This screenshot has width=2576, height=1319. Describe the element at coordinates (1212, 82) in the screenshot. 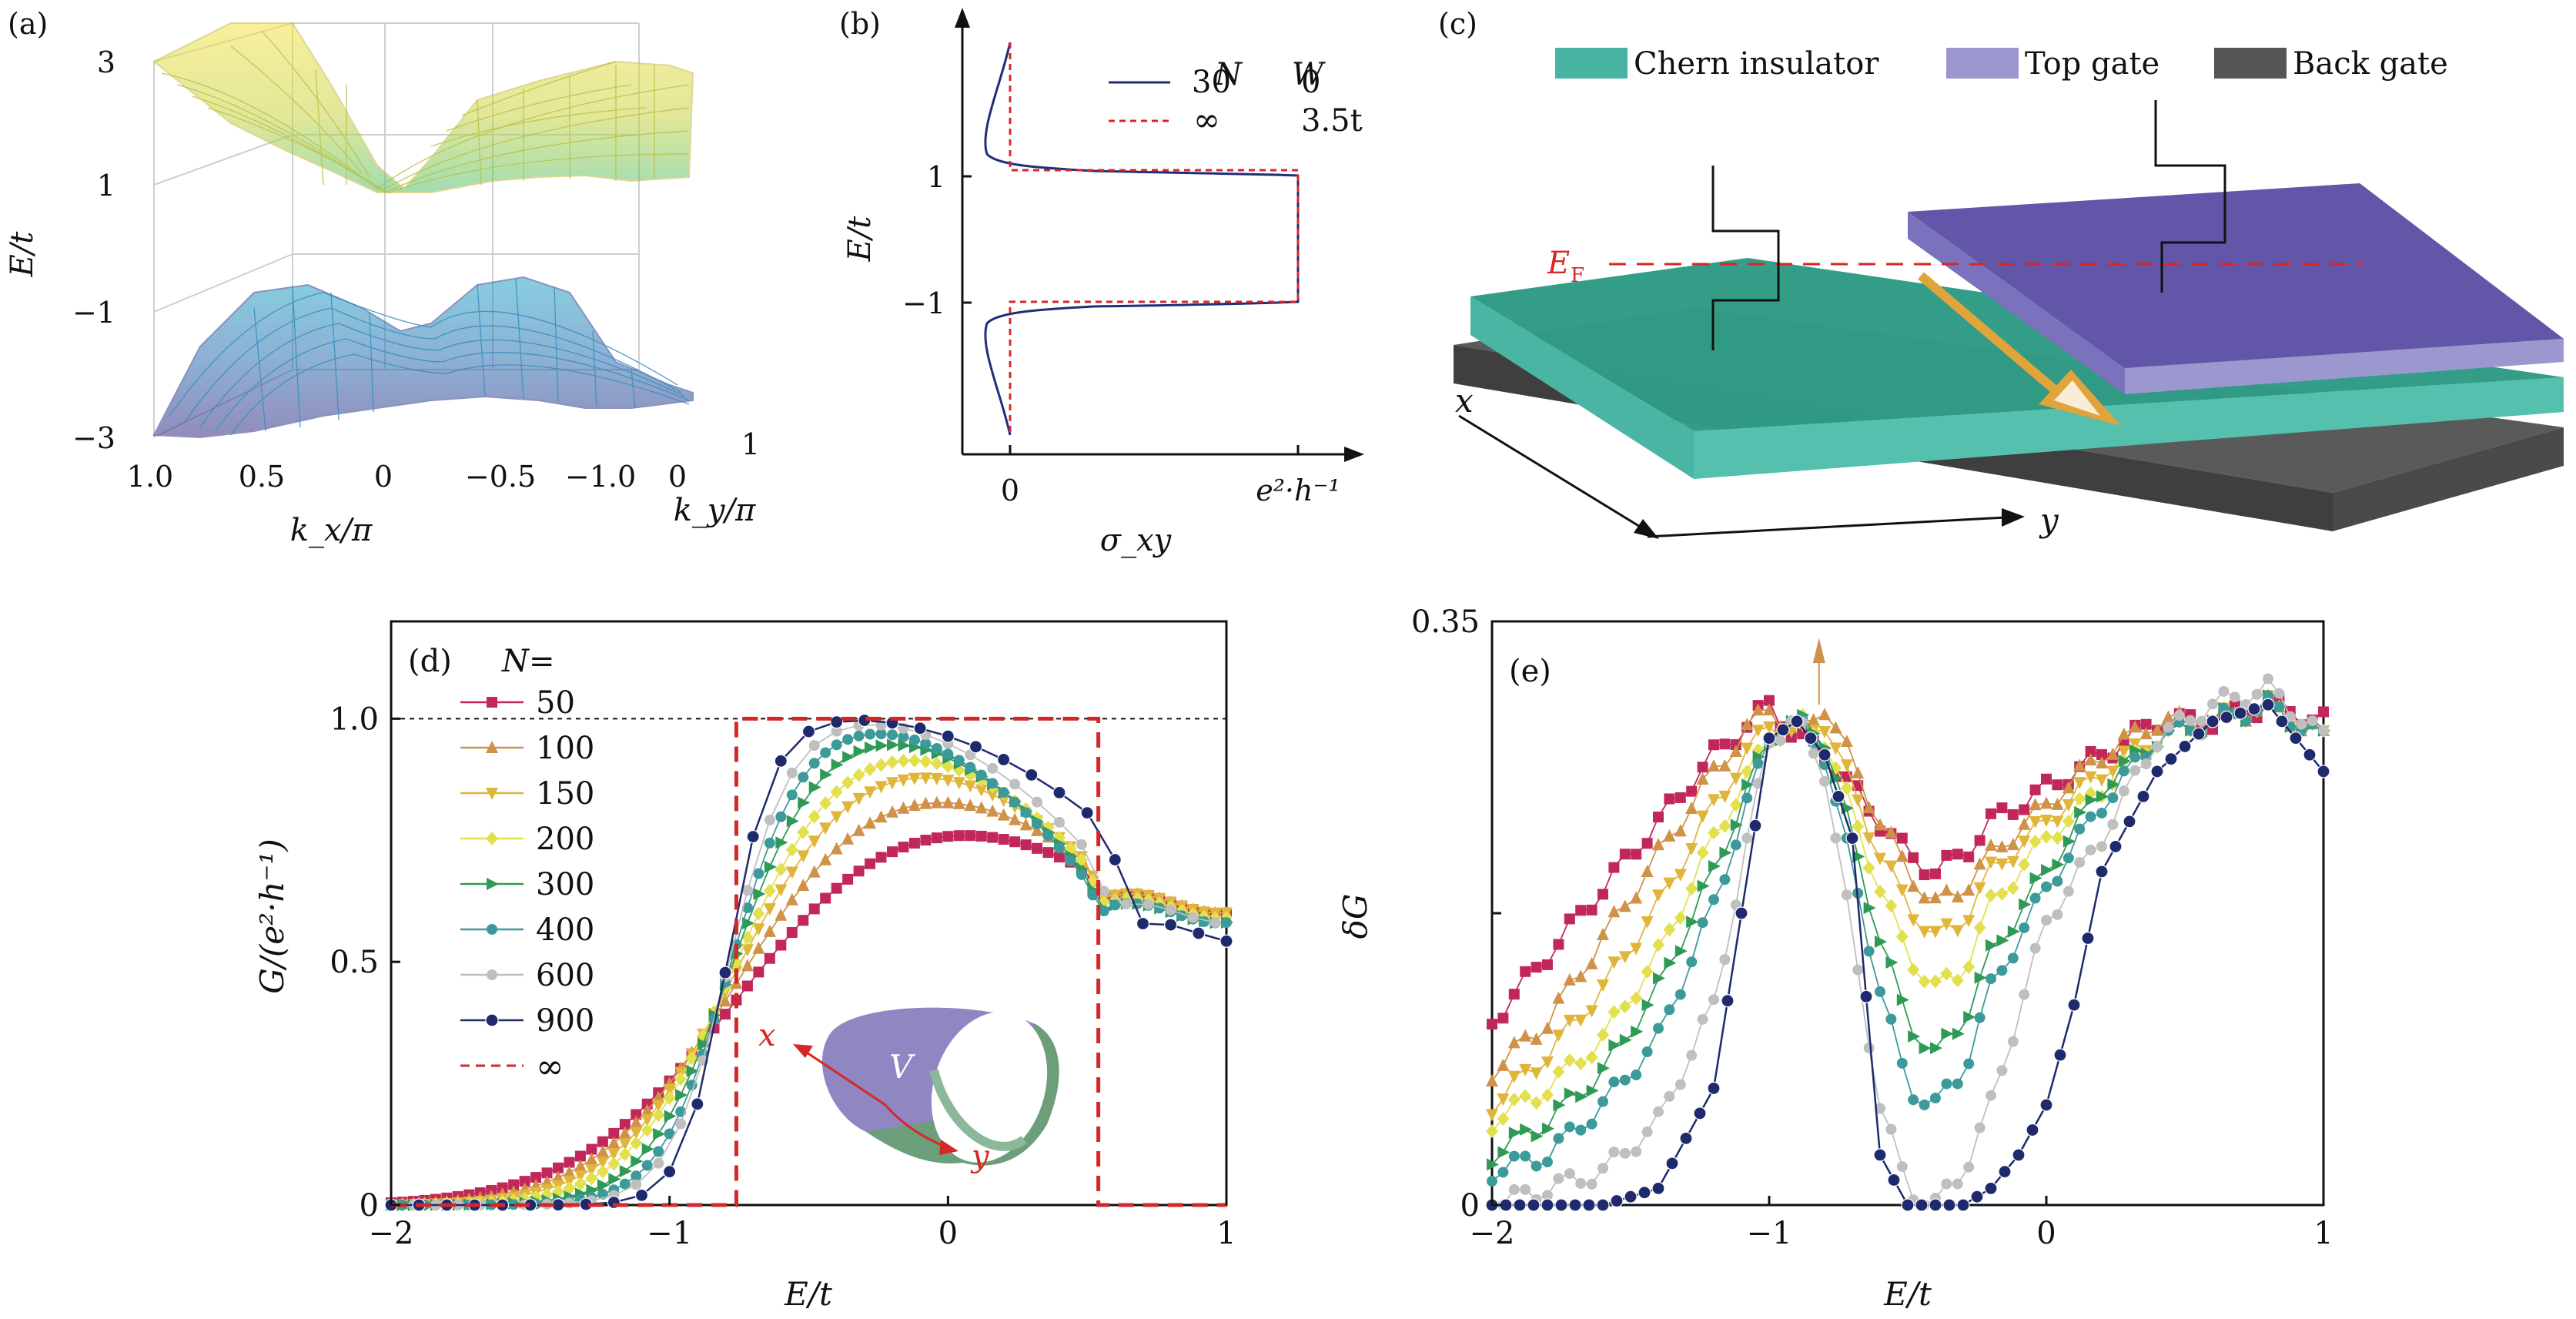

I see `b-legend-30: 30` at that location.